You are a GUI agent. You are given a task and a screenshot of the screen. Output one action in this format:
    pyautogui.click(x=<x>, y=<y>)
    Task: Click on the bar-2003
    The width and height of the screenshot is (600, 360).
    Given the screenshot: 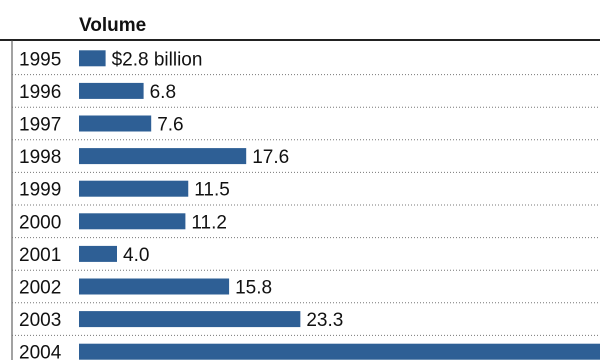 What is the action you would take?
    pyautogui.click(x=190, y=319)
    